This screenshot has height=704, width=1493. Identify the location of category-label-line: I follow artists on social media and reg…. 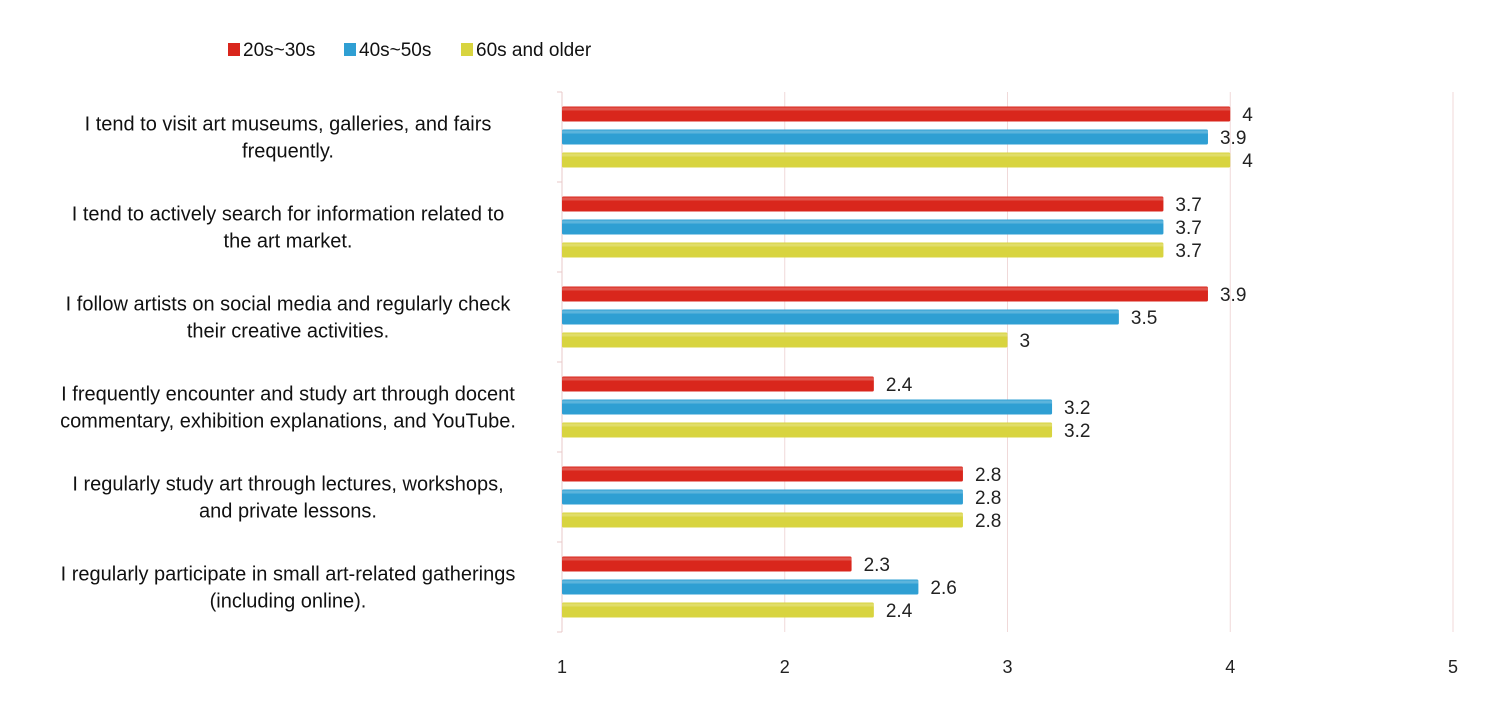
(289, 305).